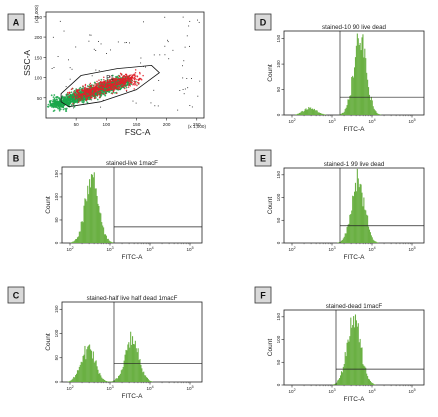 The height and width of the screenshot is (417, 438). Describe the element at coordinates (270, 206) in the screenshot. I see `y-axis-label: Count` at that location.